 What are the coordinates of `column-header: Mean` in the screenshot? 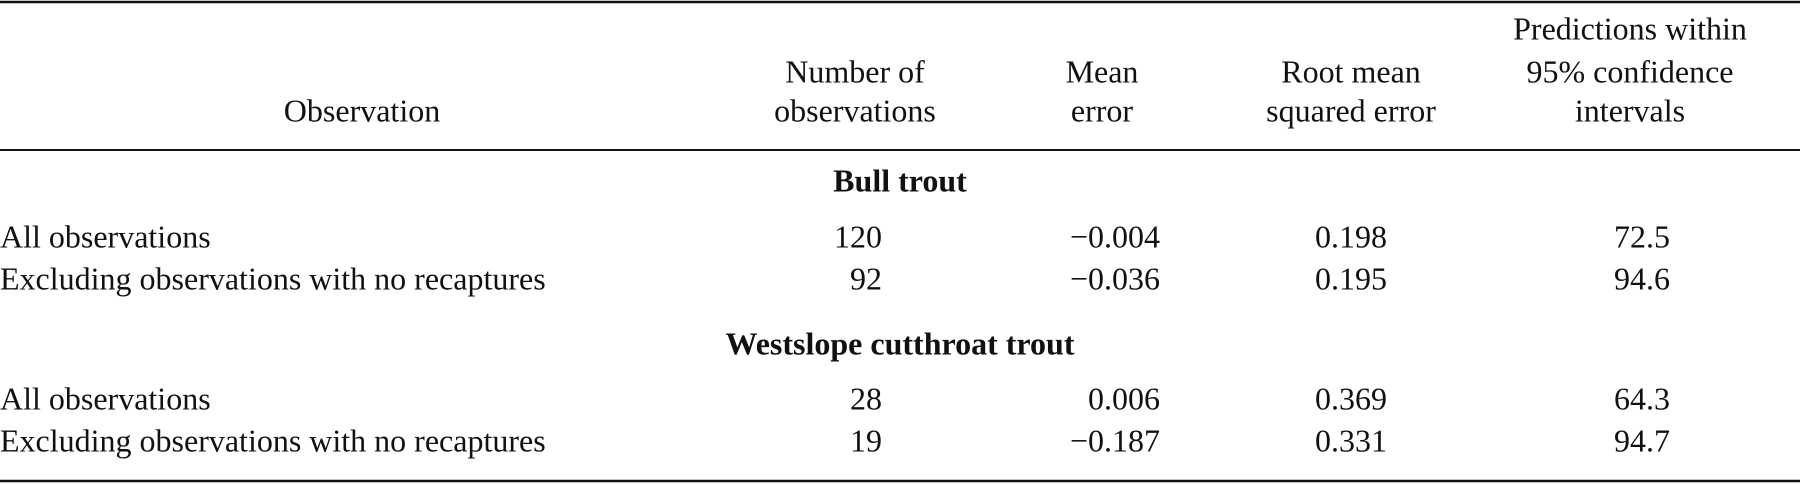 It's located at (1102, 71).